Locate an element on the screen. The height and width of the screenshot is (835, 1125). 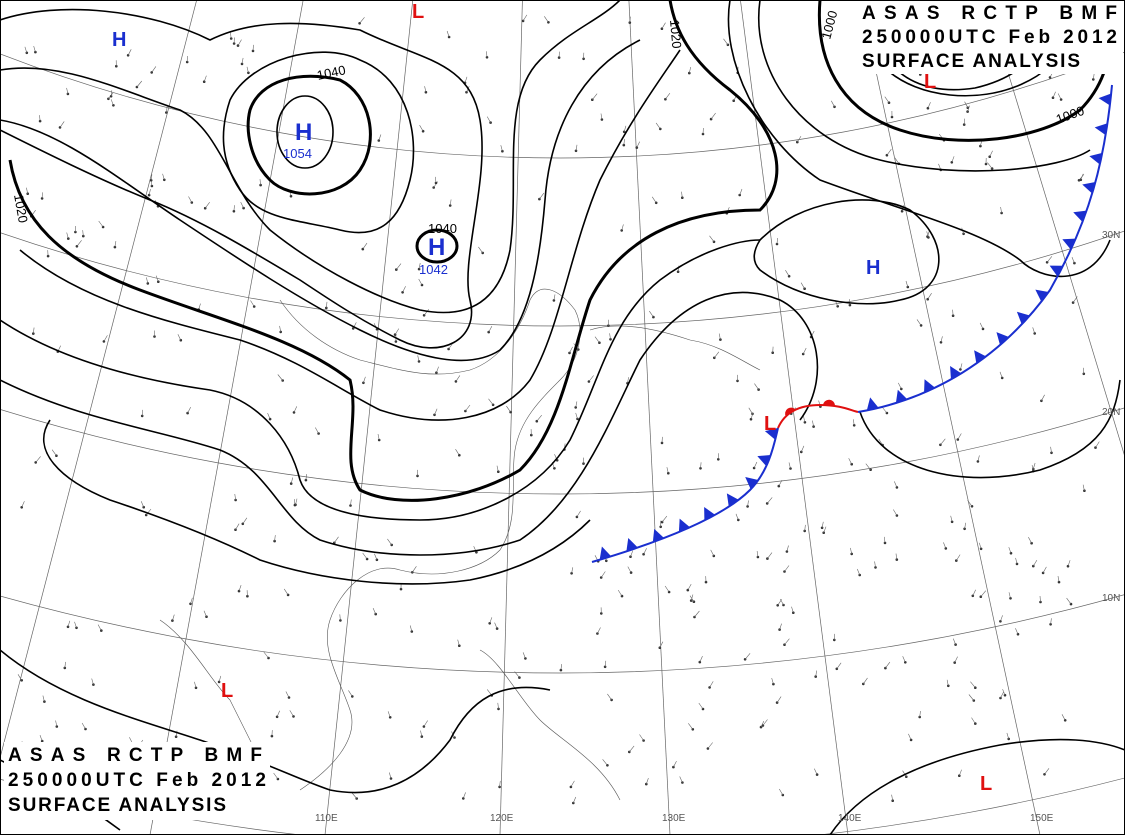
latitude-label: 10N is located at coordinates (1111, 598).